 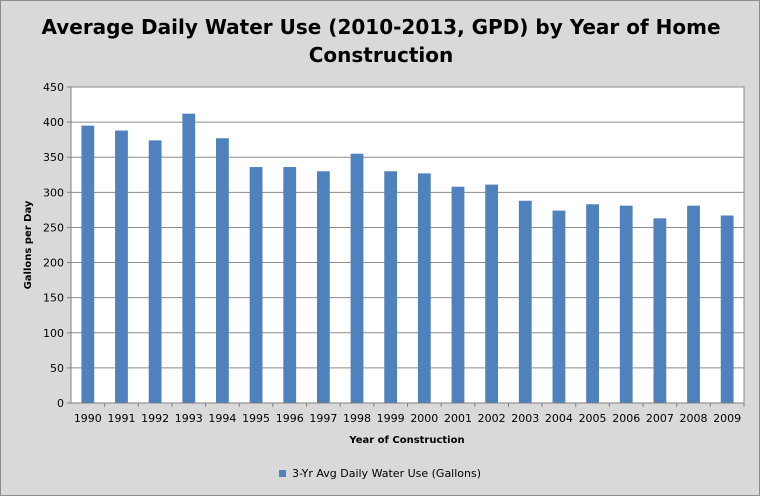 I want to click on bar-2000, so click(x=424, y=288).